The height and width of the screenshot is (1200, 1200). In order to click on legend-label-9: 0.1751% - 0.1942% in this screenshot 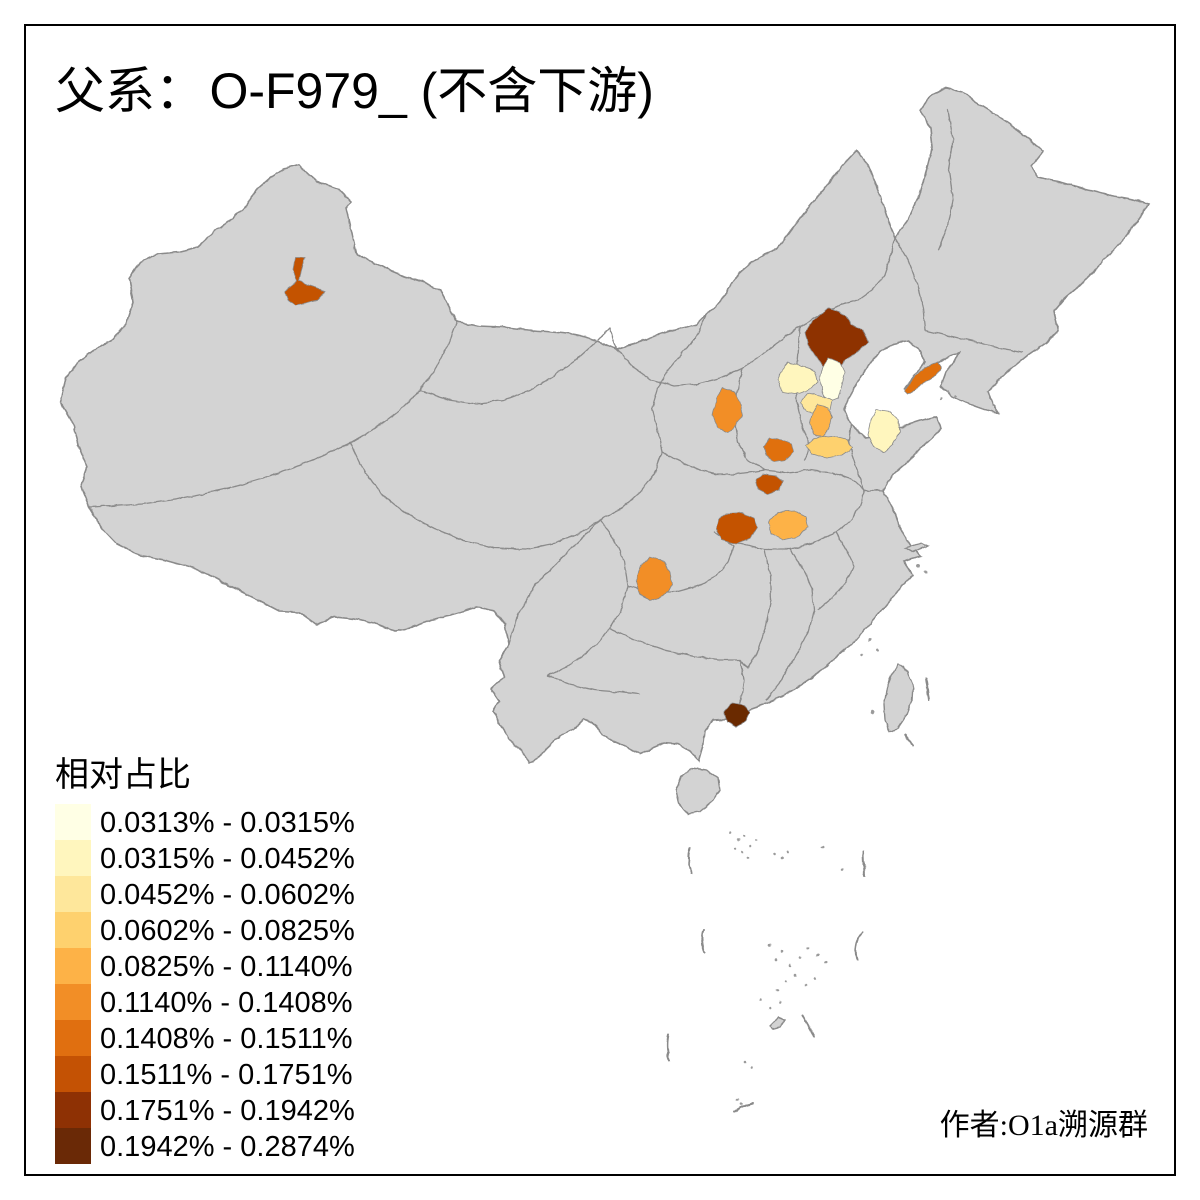, I will do `click(227, 1111)`.